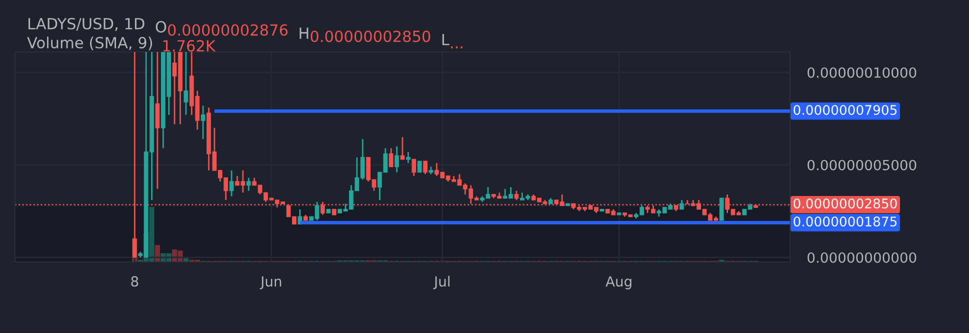 This screenshot has width=969, height=333. I want to click on text: O0.00000002876, so click(222, 28).